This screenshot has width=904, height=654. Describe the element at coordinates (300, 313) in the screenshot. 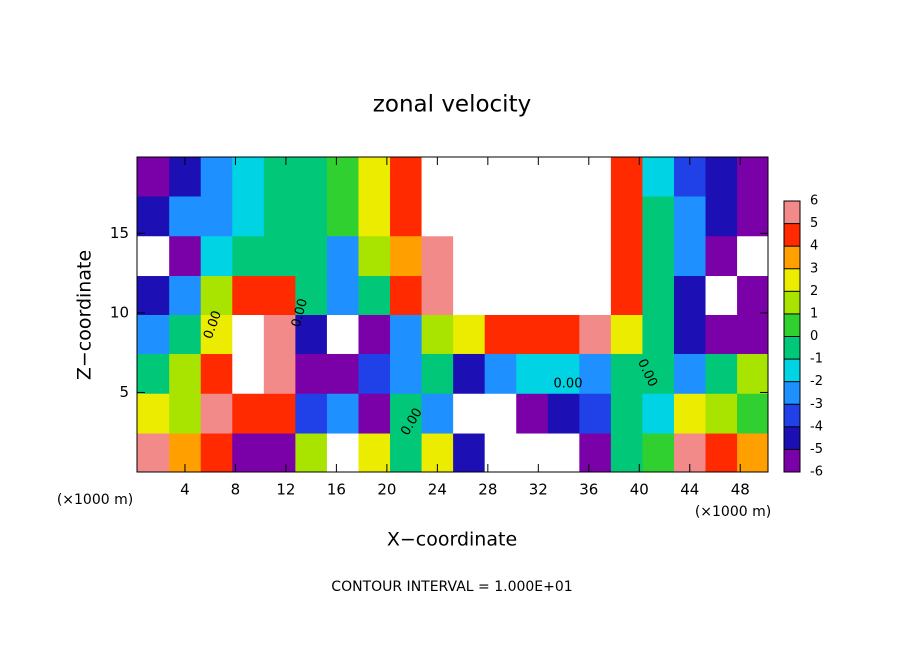

I see `contour-label: 0.00` at that location.